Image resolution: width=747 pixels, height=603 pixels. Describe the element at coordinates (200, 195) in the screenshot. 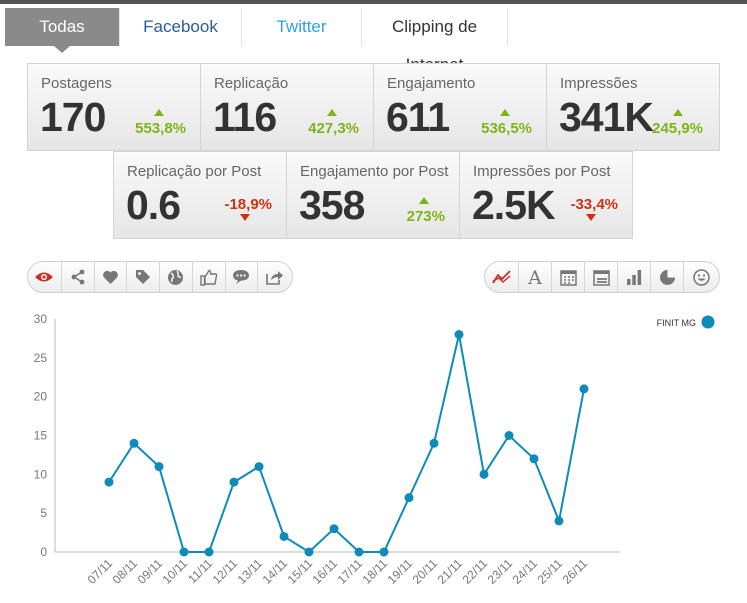

I see `stat-replicacao-por-post: Replicação por Post 0.6 -18,9%` at that location.